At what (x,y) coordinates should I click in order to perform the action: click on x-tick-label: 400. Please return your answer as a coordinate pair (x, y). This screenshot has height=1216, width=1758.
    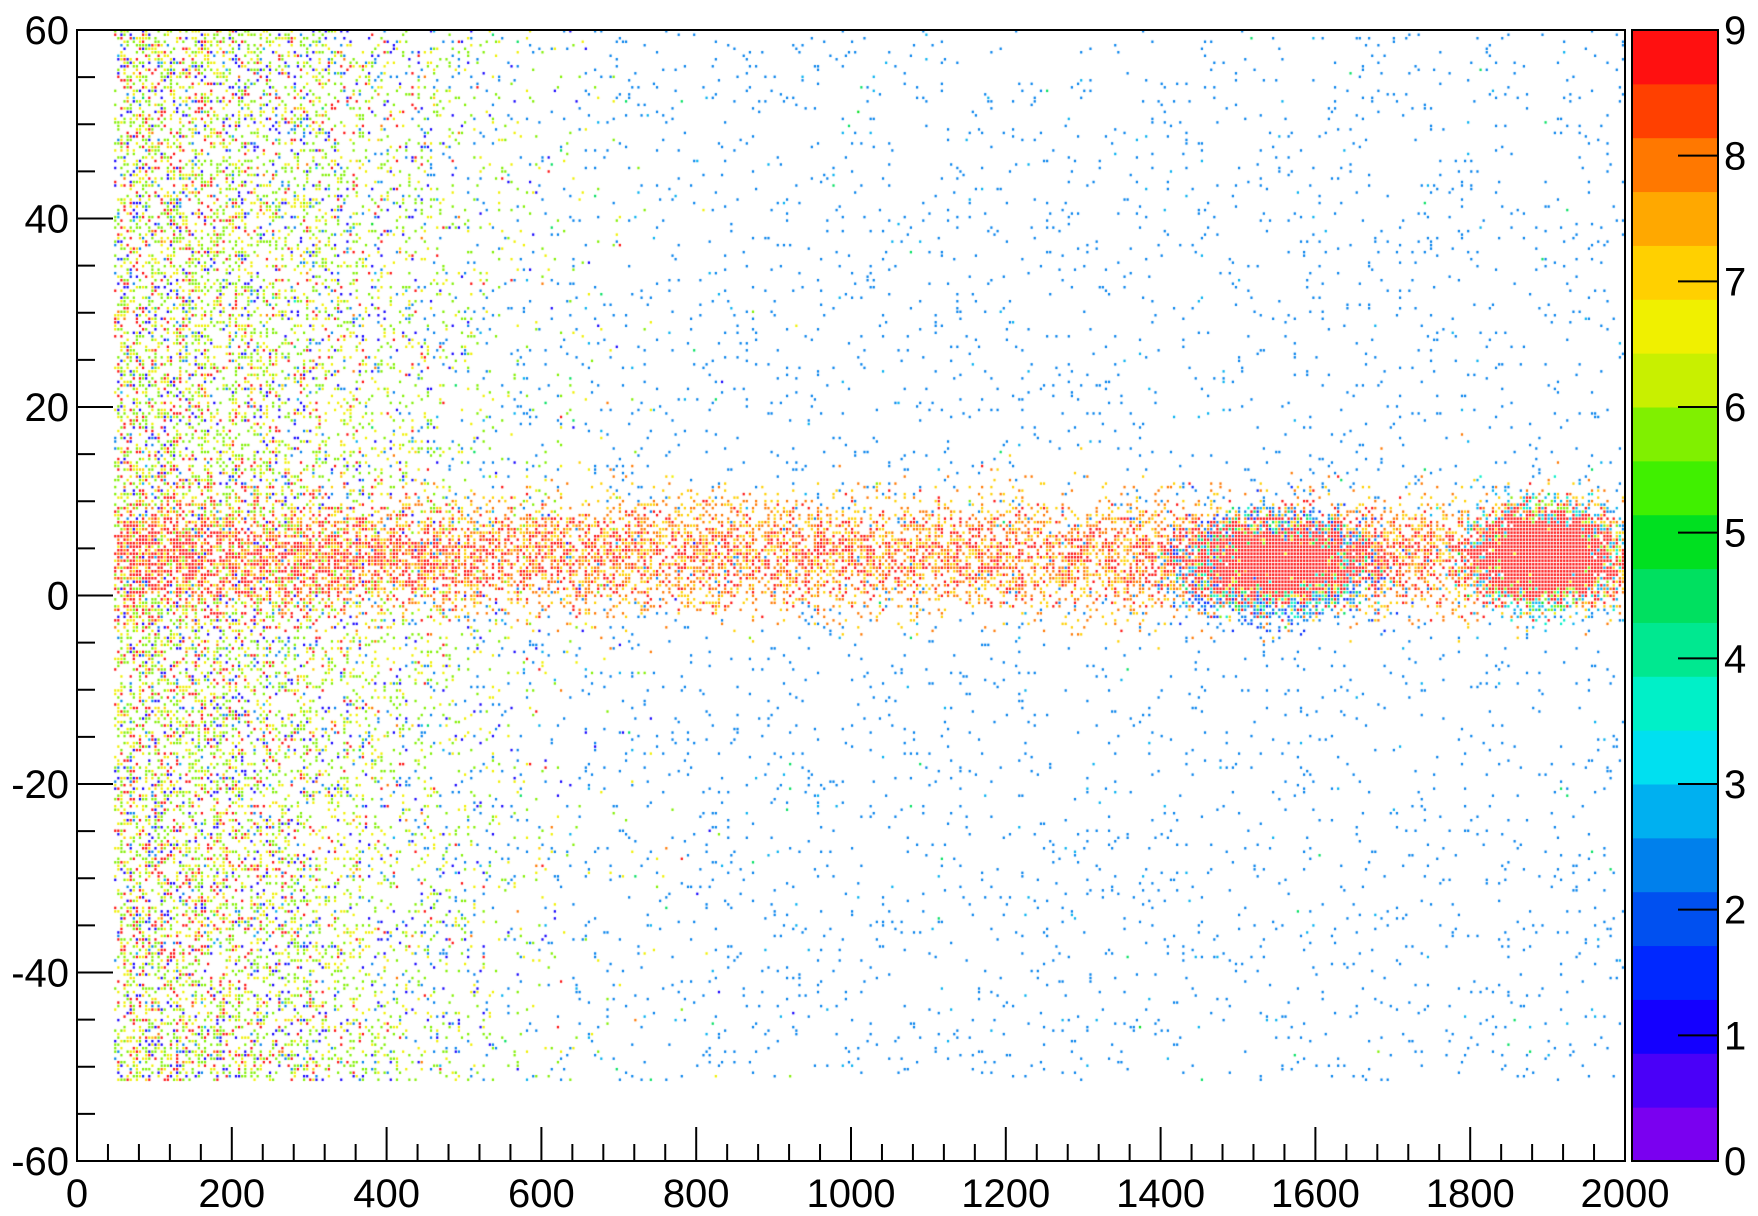
    Looking at the image, I should click on (386, 1194).